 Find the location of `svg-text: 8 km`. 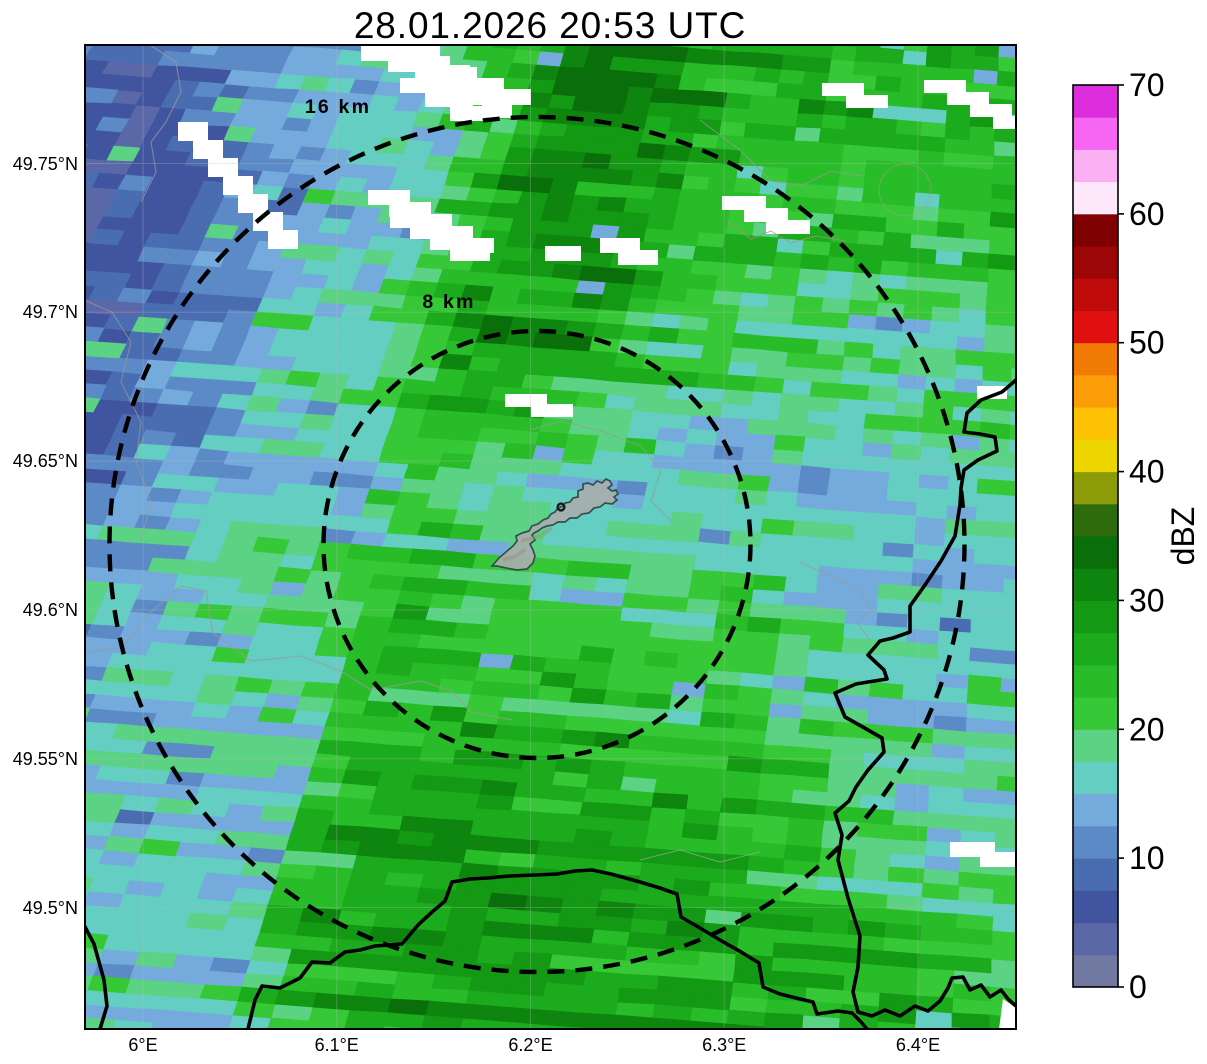

svg-text: 8 km is located at coordinates (448, 302).